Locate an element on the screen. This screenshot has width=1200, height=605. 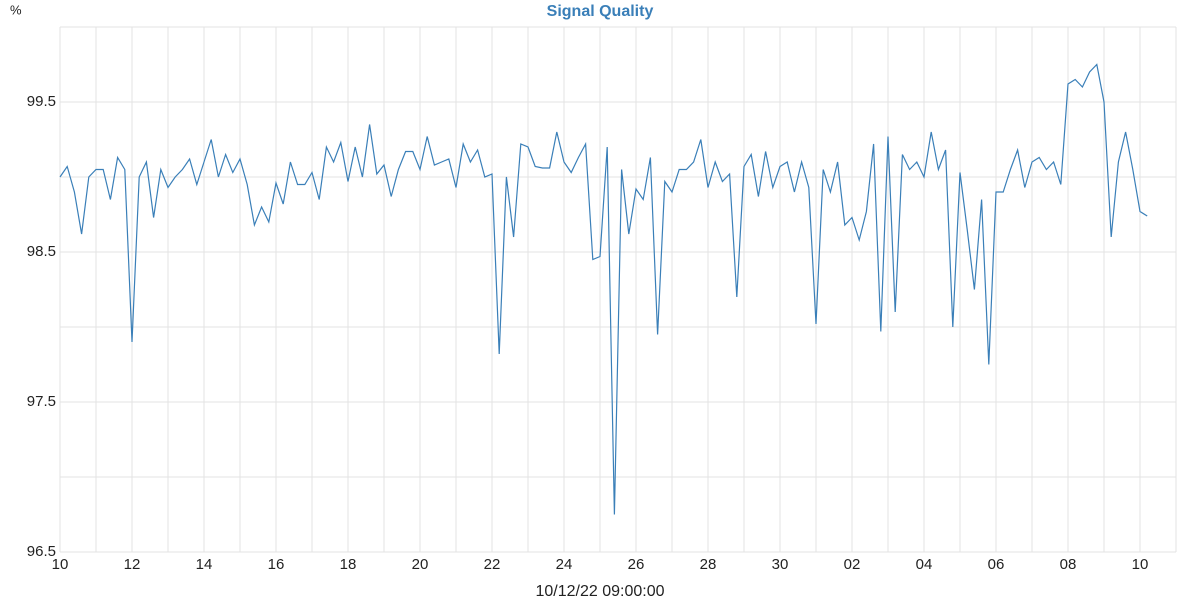
x-tick-label: 12 is located at coordinates (132, 564).